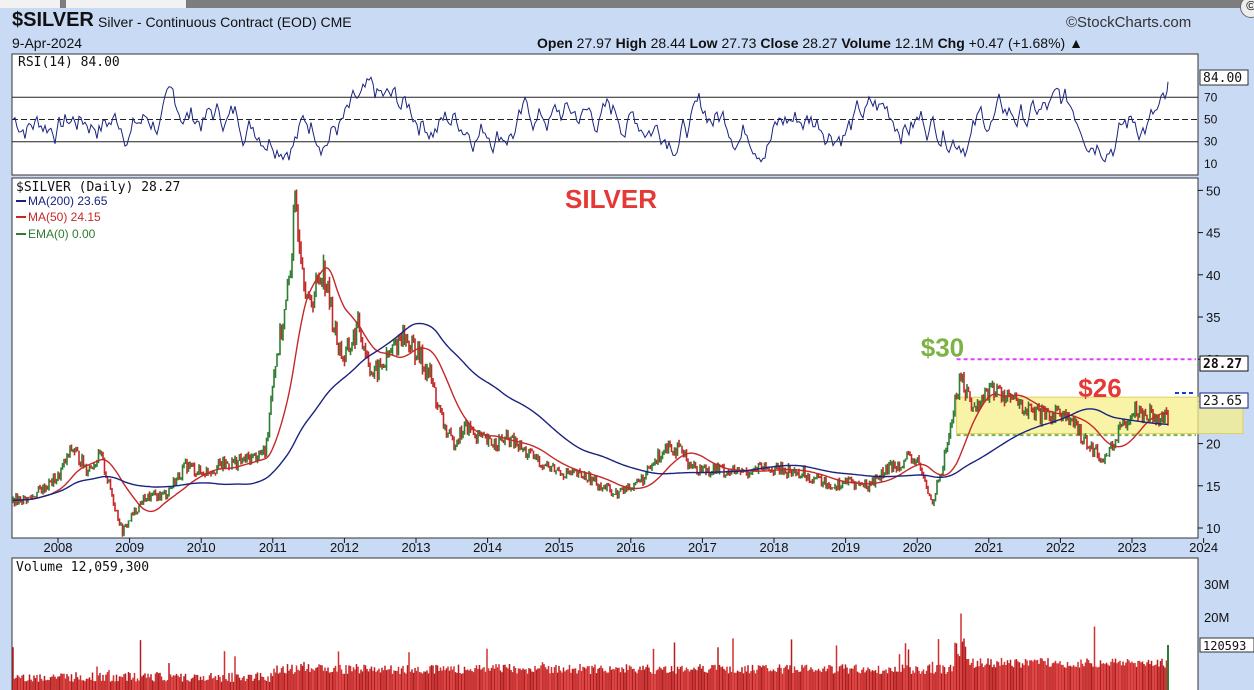 Image resolution: width=1254 pixels, height=690 pixels. Describe the element at coordinates (1213, 275) in the screenshot. I see `price-tick-label: 40` at that location.